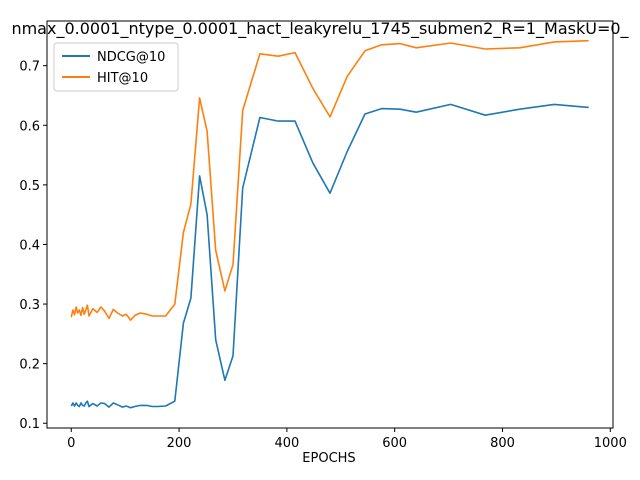 The height and width of the screenshot is (480, 640). What do you see at coordinates (610, 443) in the screenshot?
I see `x-tick-label-5: 1000` at bounding box center [610, 443].